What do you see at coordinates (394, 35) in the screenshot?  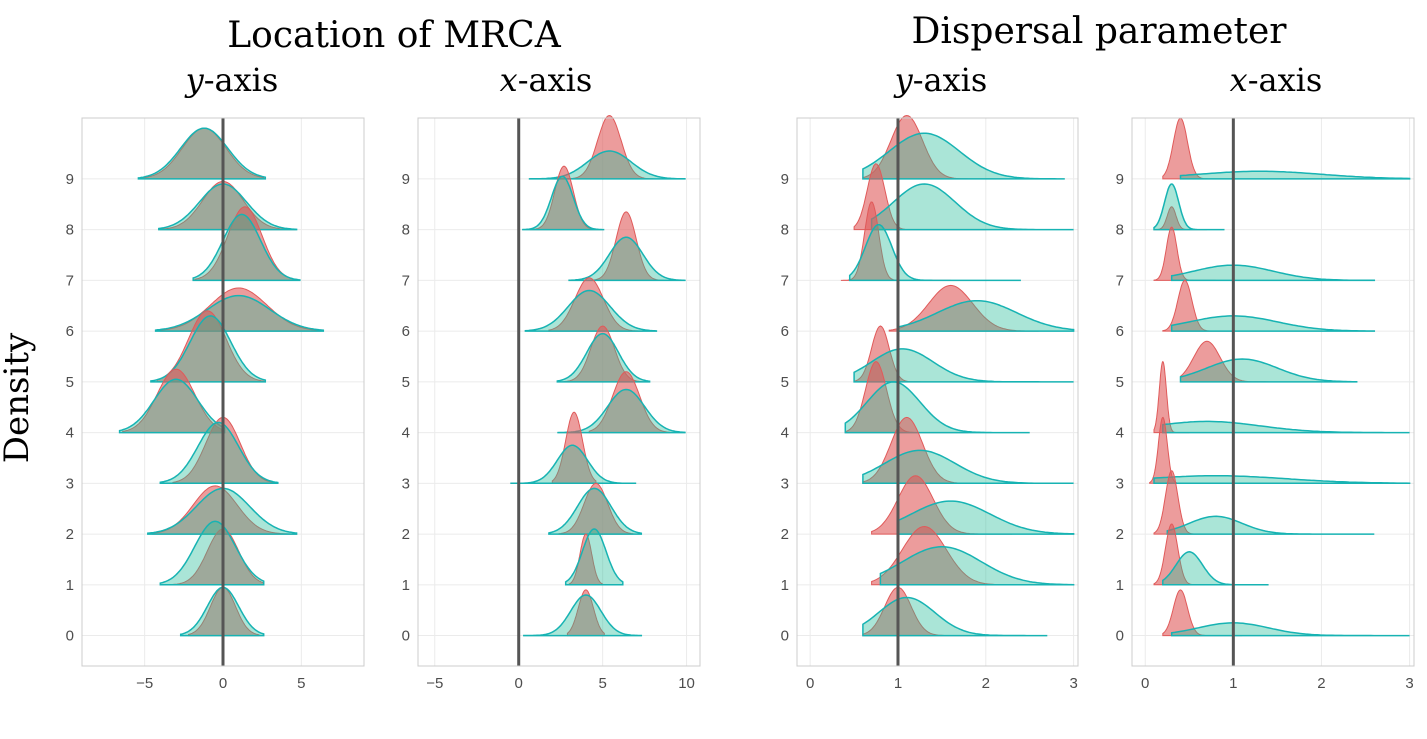 I see `group-title-mrca: Location of MRCA` at bounding box center [394, 35].